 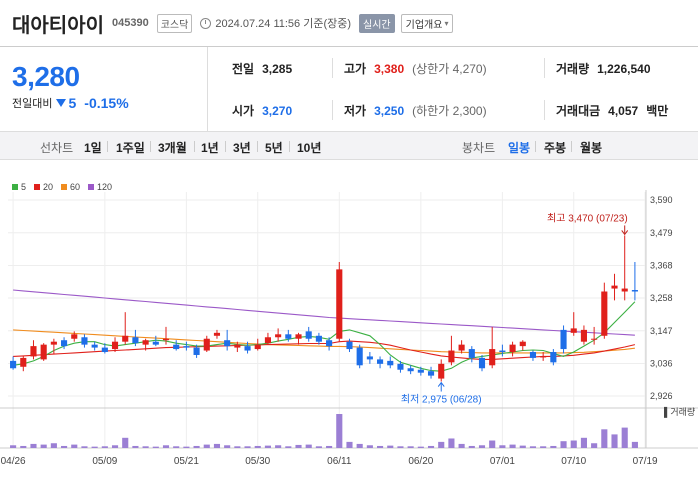 What do you see at coordinates (612, 110) in the screenshot?
I see `amount-cell: 거래대금 4,057 백만` at bounding box center [612, 110].